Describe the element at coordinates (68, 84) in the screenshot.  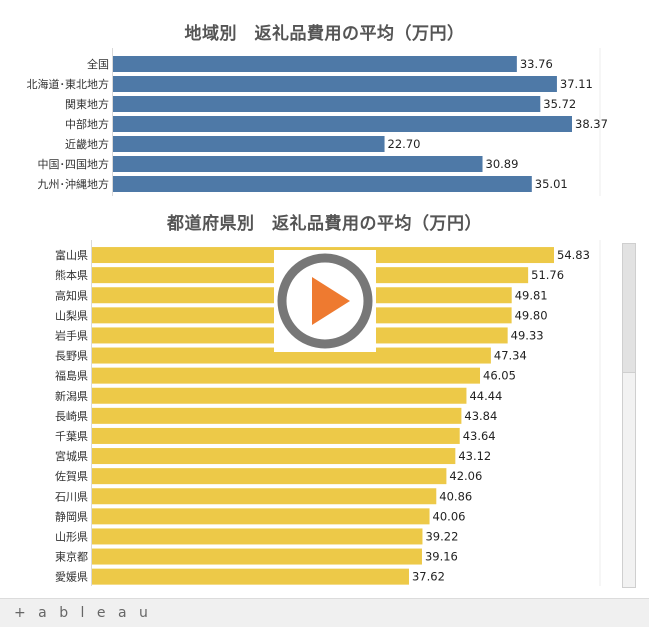
I see `category-label: 北海道･東北地方` at that location.